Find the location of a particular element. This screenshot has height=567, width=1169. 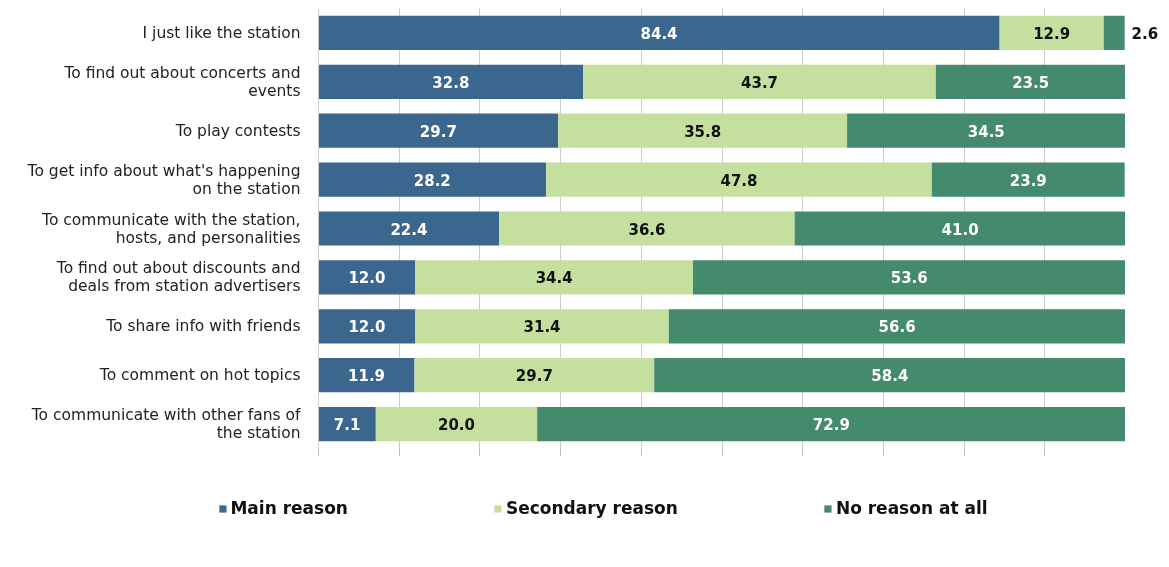

data-label: 12.9 is located at coordinates (1052, 33).